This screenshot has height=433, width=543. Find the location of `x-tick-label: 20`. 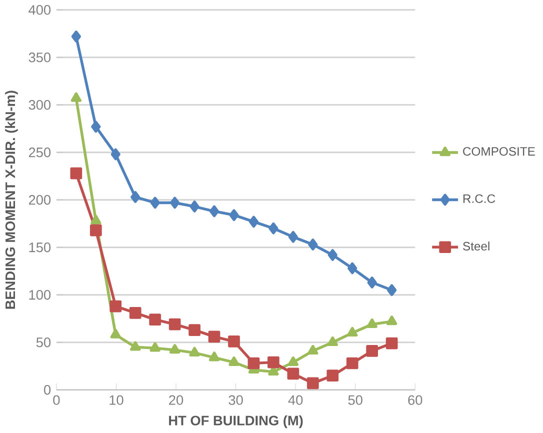

x-tick-label: 20 is located at coordinates (176, 400).